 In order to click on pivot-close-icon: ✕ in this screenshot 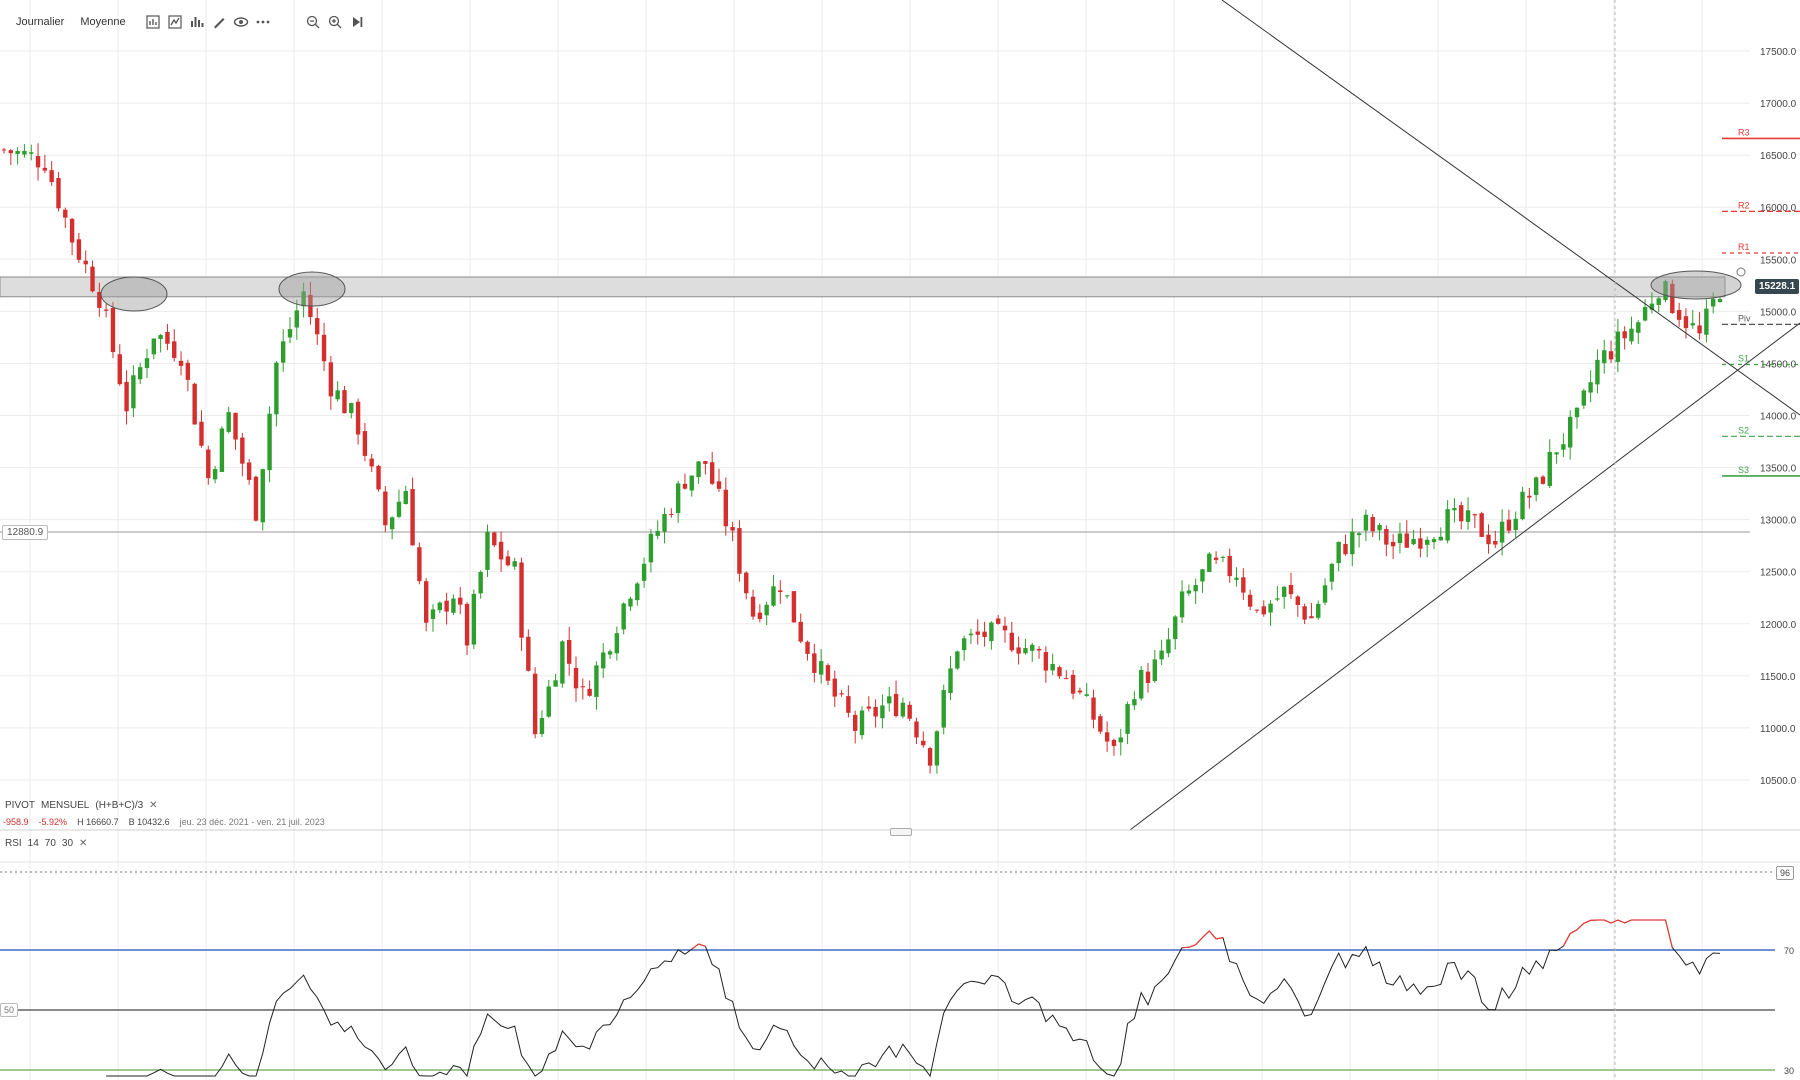, I will do `click(153, 805)`.